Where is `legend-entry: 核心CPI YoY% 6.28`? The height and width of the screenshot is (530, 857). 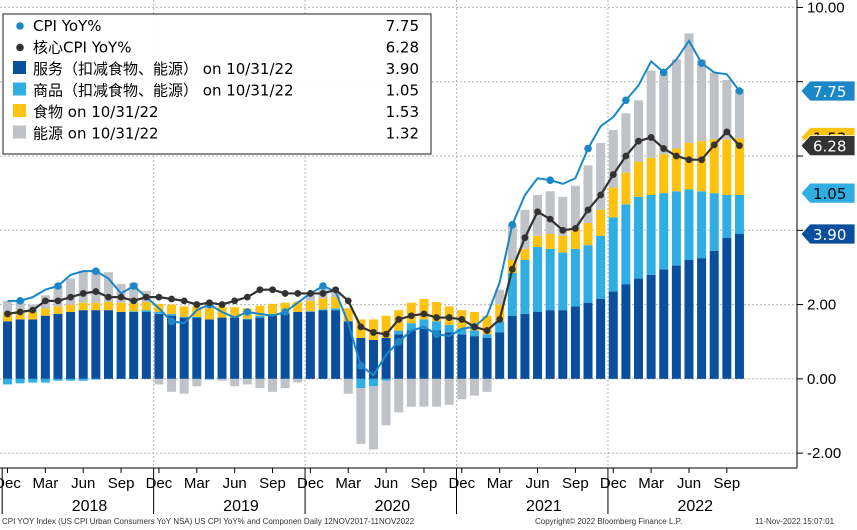 legend-entry: 核心CPI YoY% 6.28 is located at coordinates (217, 48).